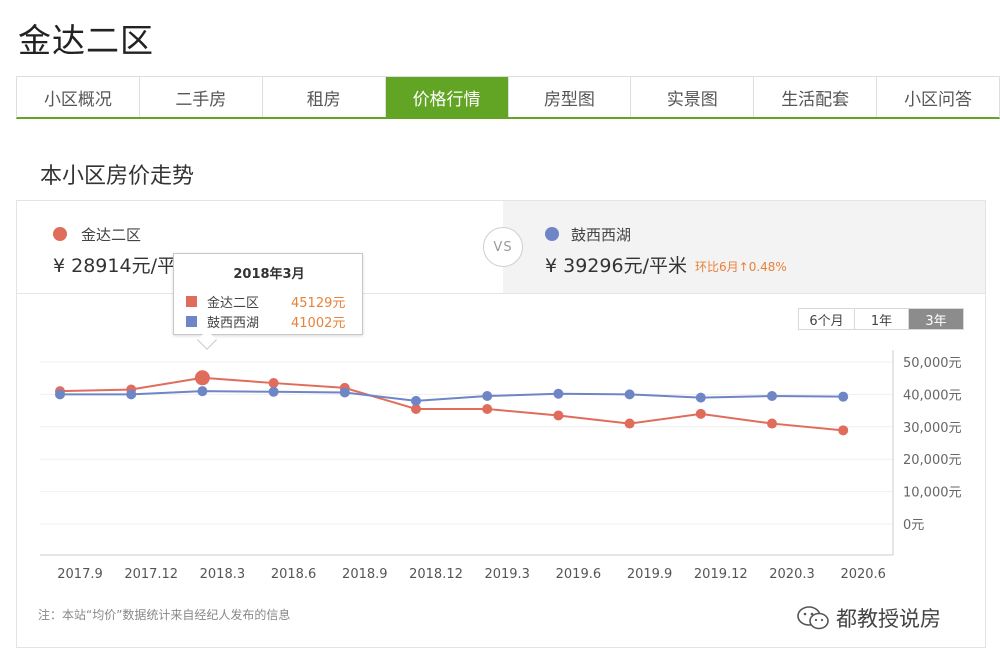 This screenshot has height=663, width=1000. I want to click on tooltip-row-right: 鼓西西湖 41002元, so click(265, 321).